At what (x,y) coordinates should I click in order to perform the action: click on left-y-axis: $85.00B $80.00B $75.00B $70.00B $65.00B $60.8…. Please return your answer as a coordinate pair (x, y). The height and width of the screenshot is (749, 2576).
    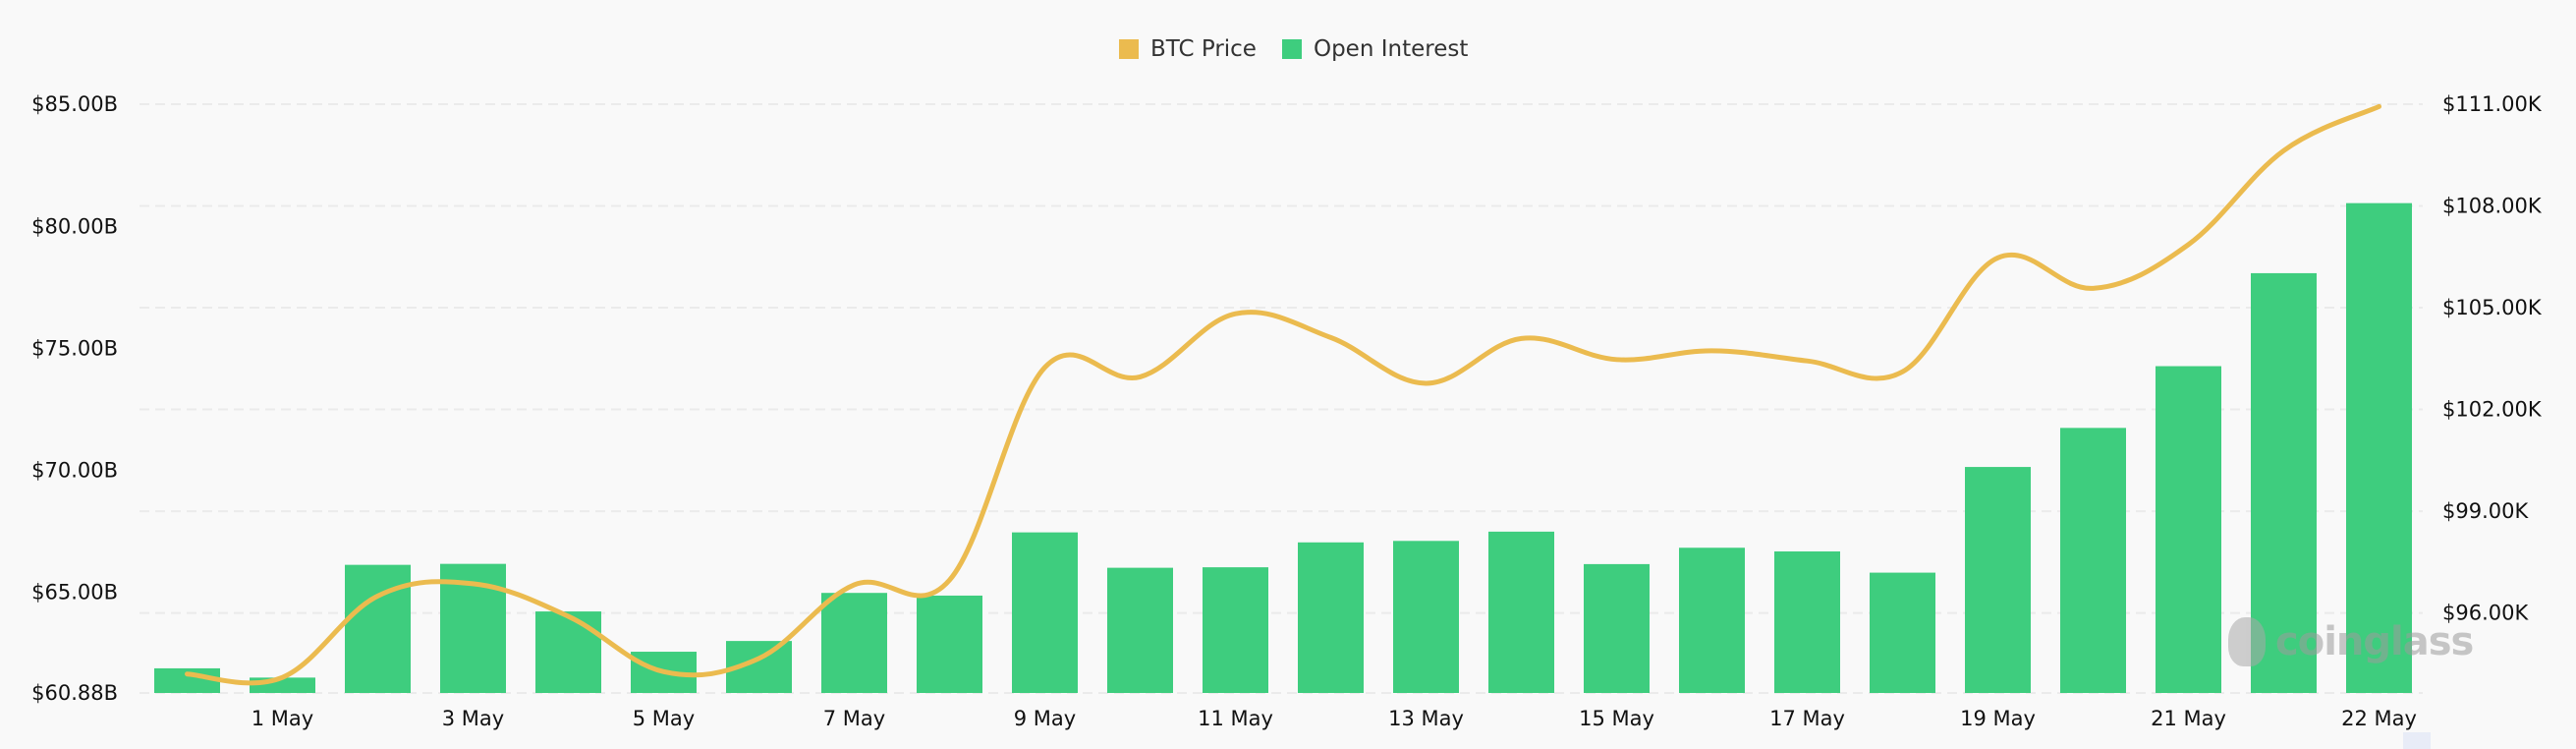
    Looking at the image, I should click on (74, 398).